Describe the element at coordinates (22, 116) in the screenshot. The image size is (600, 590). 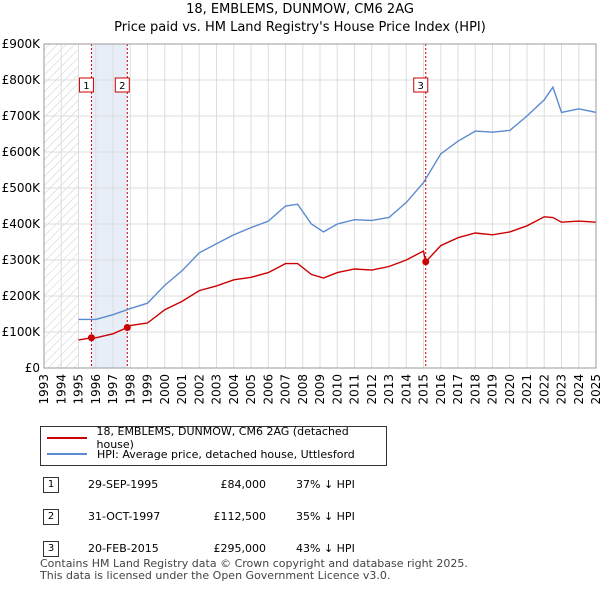
I see `y-tick-label: £700K` at that location.